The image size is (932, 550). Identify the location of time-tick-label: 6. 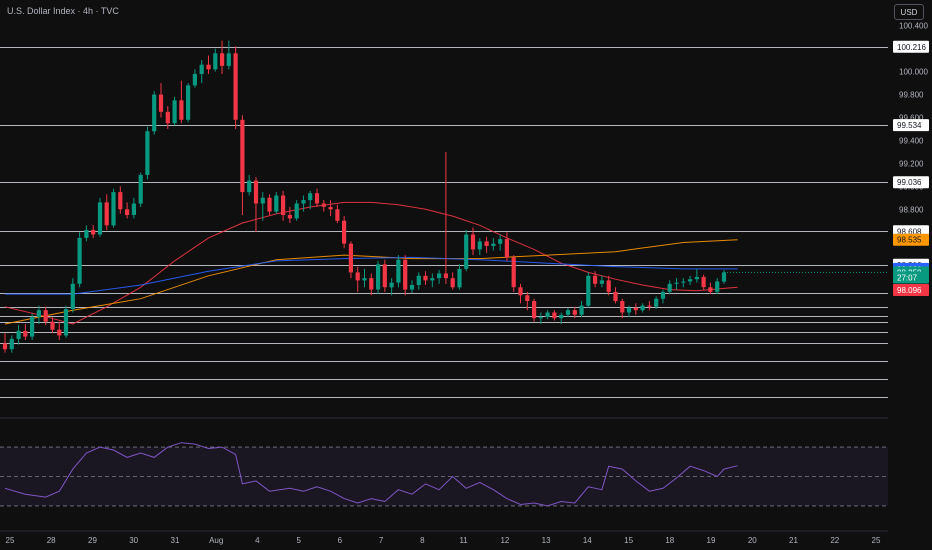
(340, 540).